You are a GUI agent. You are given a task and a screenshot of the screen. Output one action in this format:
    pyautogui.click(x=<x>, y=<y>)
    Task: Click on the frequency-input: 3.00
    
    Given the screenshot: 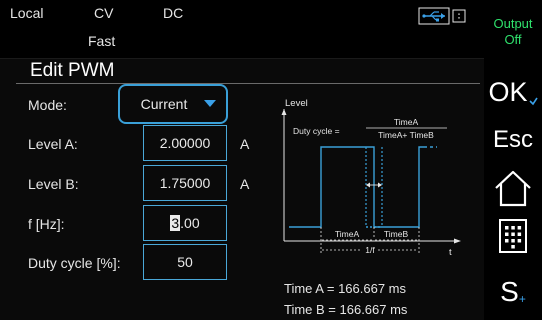 What is the action you would take?
    pyautogui.click(x=185, y=223)
    